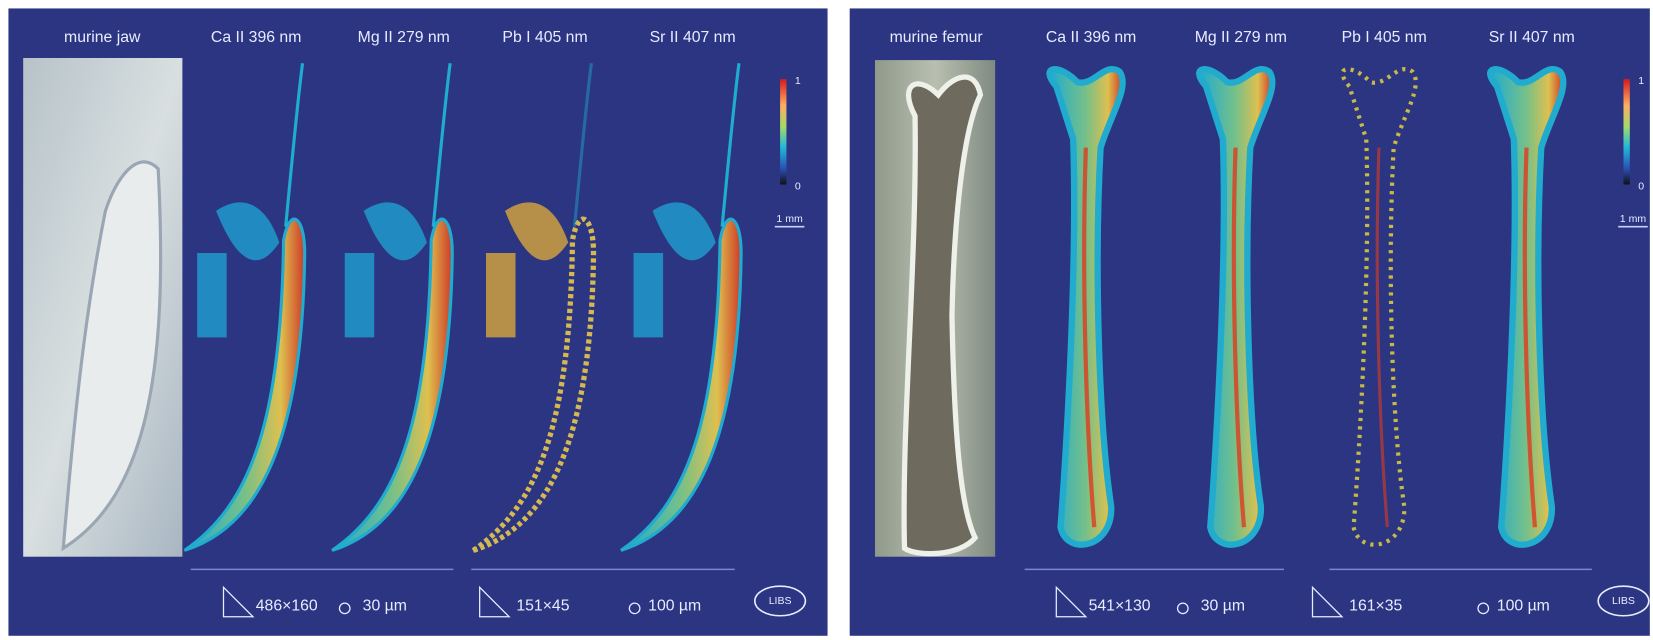 The height and width of the screenshot is (640, 1653). I want to click on photo-femur, so click(942, 315).